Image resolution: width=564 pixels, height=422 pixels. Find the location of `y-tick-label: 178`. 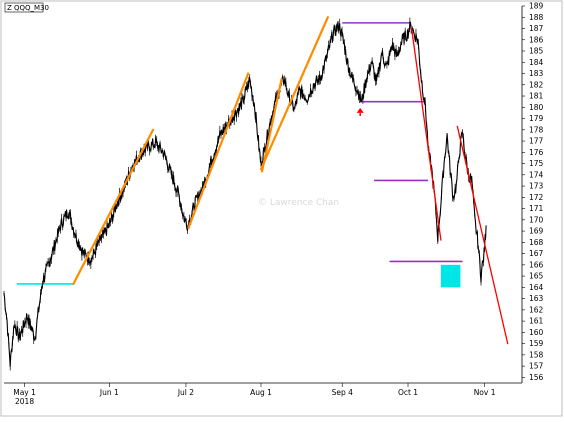

y-tick-label: 178 is located at coordinates (536, 129).